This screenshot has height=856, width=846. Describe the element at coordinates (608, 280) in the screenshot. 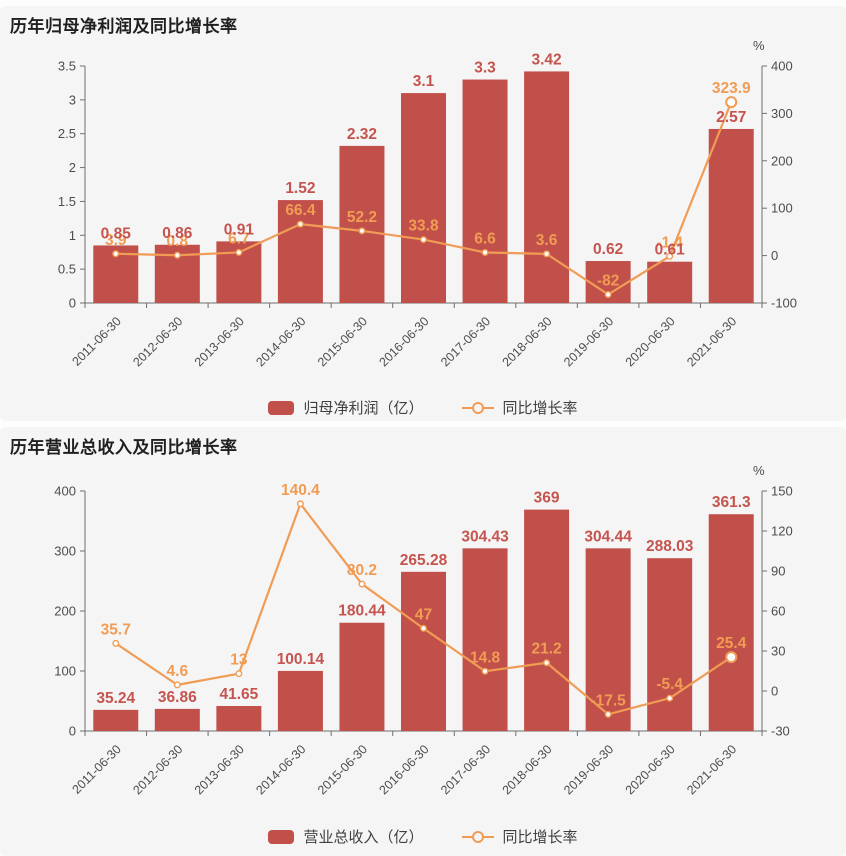

I see `line-value-label: -82` at that location.